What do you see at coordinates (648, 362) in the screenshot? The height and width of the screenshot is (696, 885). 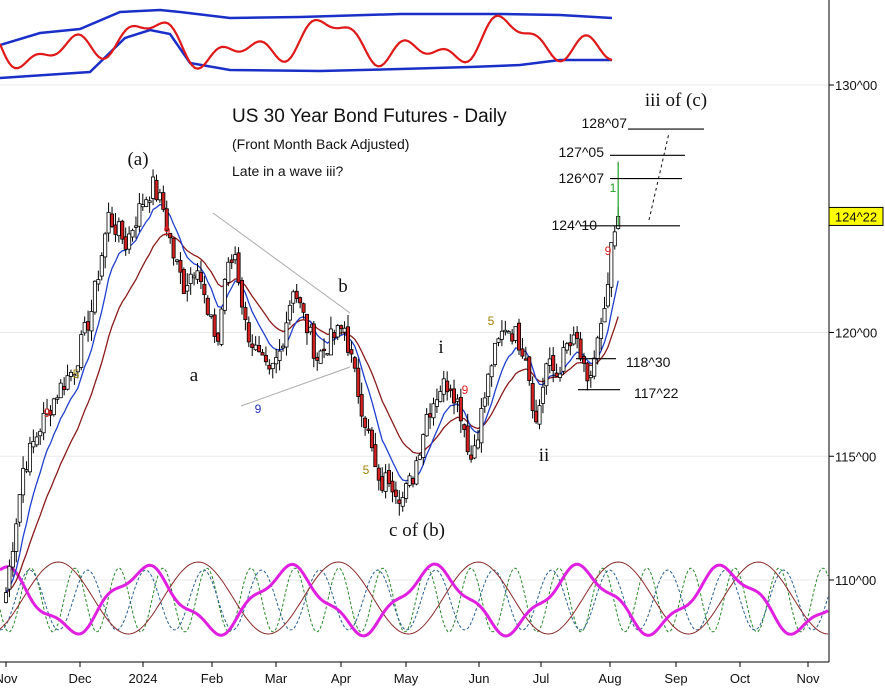 I see `level-label: 118^30` at bounding box center [648, 362].